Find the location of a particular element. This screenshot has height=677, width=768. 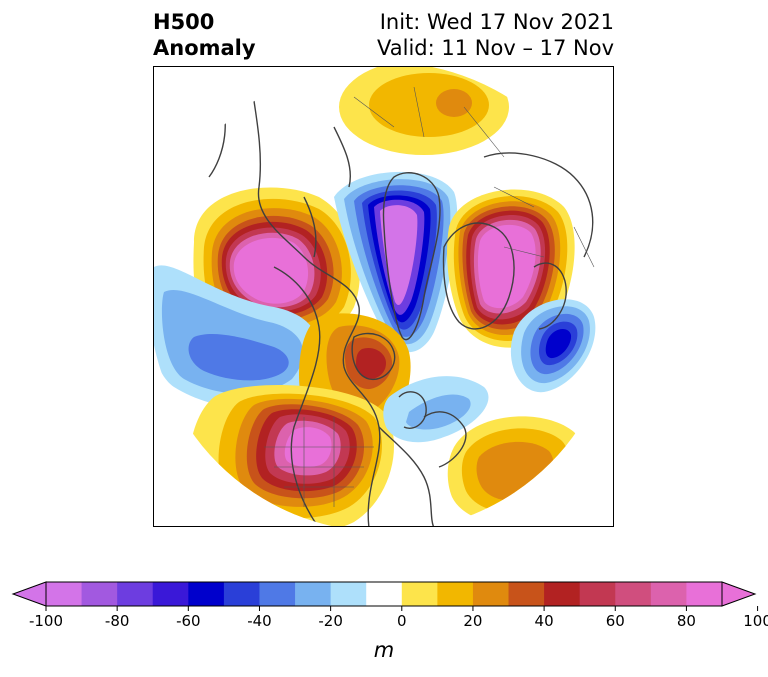

colorbar: -100 -80 -60 -40 -20 0 20 40 60 80 100 m is located at coordinates (384, 625).